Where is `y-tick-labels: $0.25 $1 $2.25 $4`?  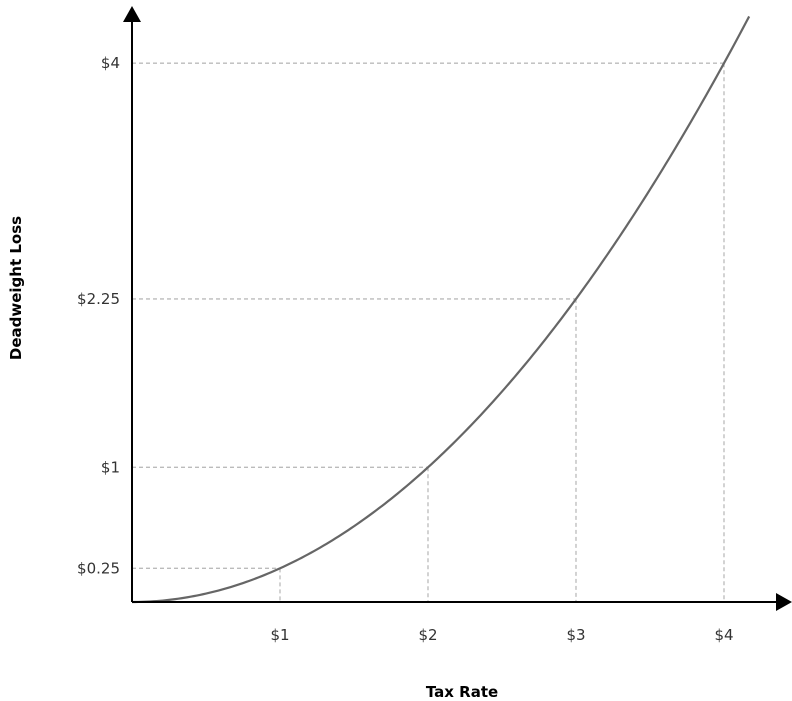 y-tick-labels: $0.25 $1 $2.25 $4 is located at coordinates (98, 315).